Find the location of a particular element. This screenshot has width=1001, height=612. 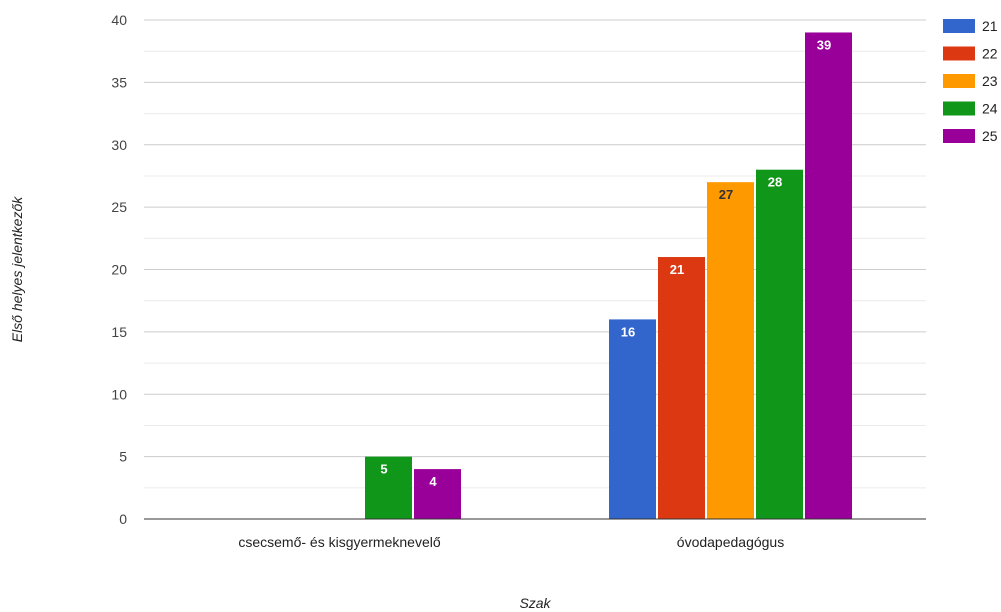

legend-item: 22 is located at coordinates (970, 54).